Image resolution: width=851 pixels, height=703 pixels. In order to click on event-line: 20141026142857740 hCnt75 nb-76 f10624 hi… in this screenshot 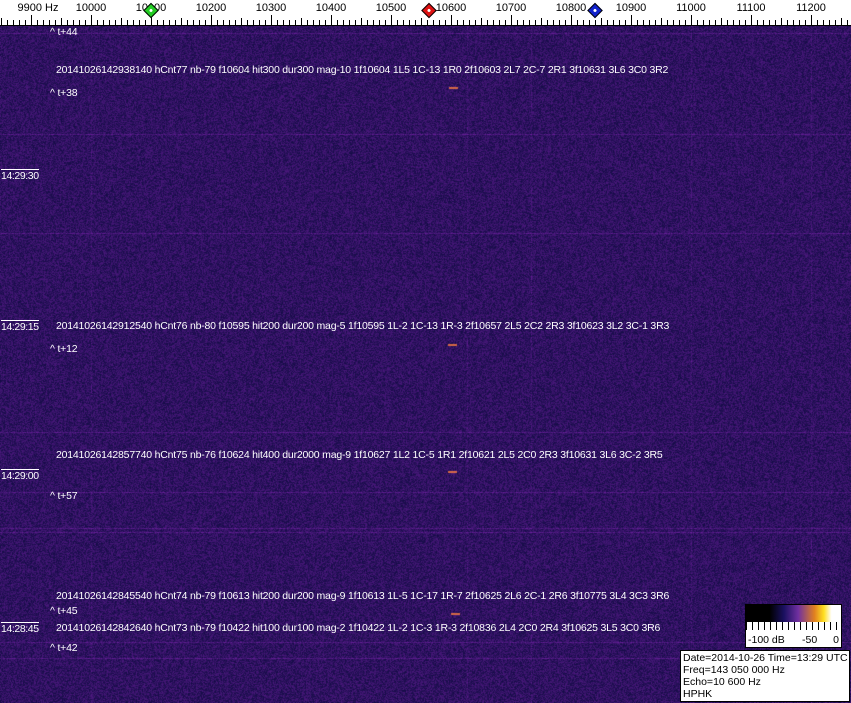, I will do `click(359, 455)`.